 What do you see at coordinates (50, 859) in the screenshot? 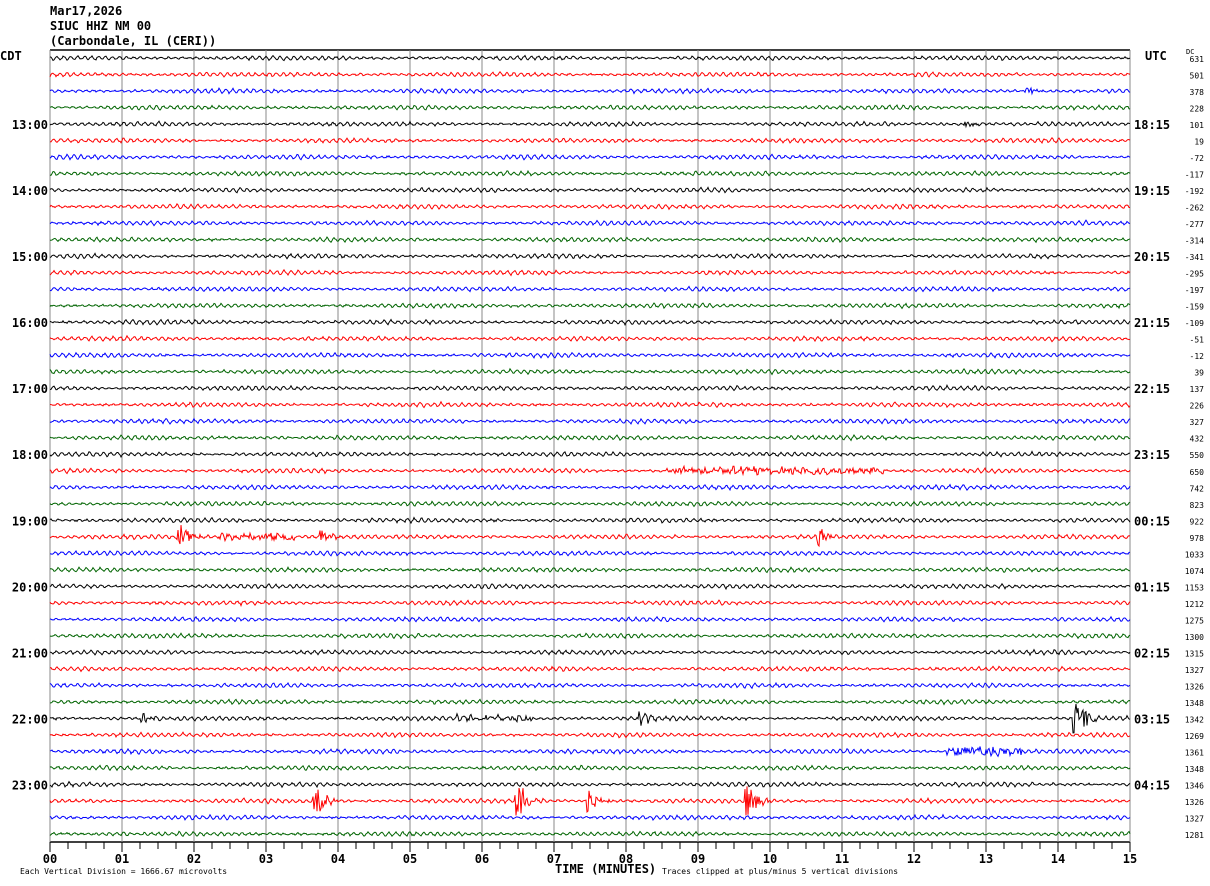
I see `x-tick-label: 00` at bounding box center [50, 859].